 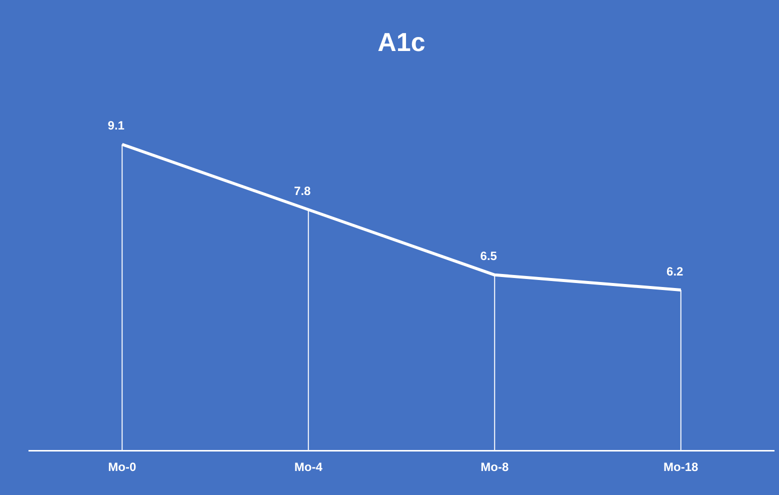 What do you see at coordinates (116, 125) in the screenshot?
I see `data-label: 9.1` at bounding box center [116, 125].